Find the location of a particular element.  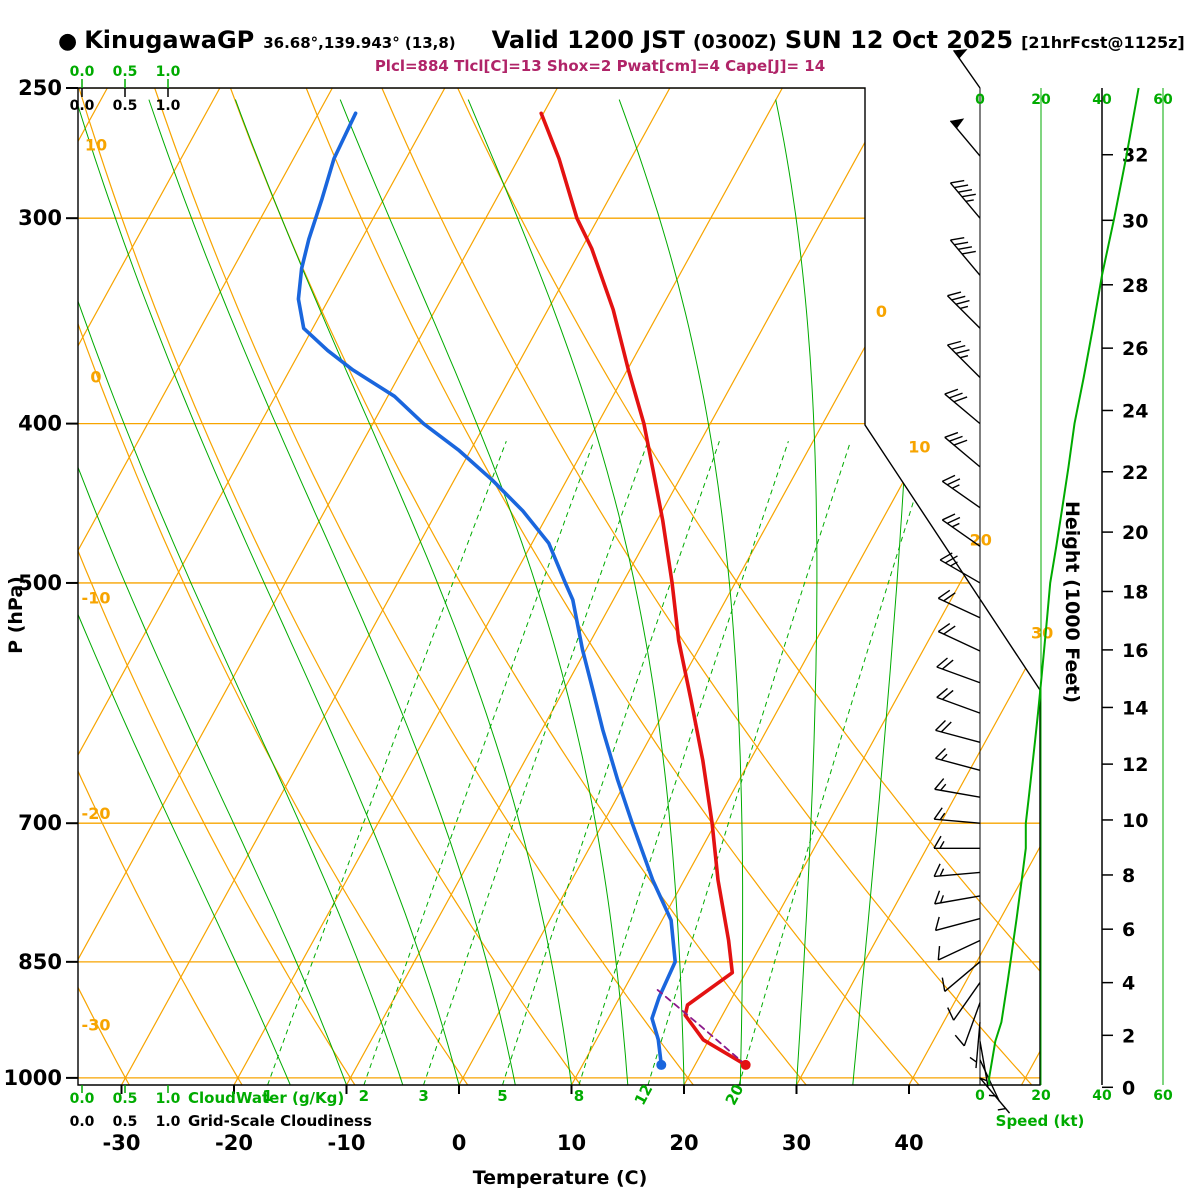

temperature-tick-label: -30 is located at coordinates (122, 1143).